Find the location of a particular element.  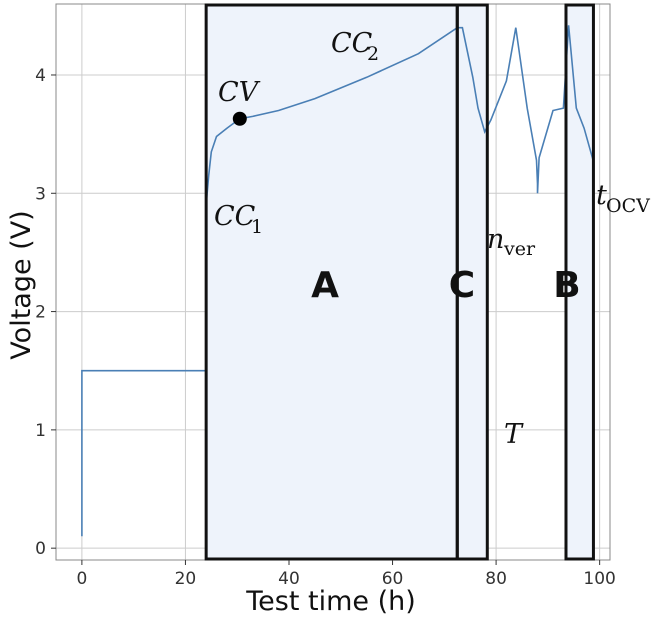

region-label-b: B is located at coordinates (566, 285).